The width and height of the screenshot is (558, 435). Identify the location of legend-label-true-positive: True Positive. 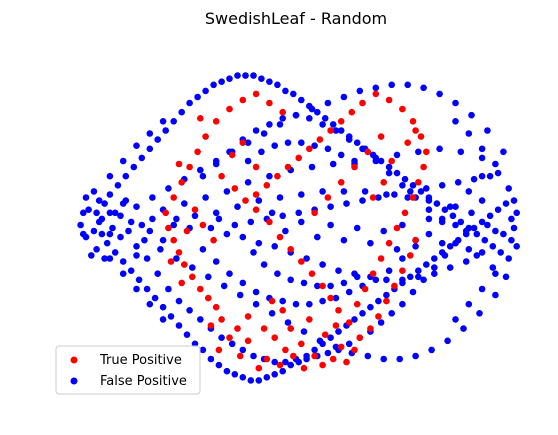
(140, 360).